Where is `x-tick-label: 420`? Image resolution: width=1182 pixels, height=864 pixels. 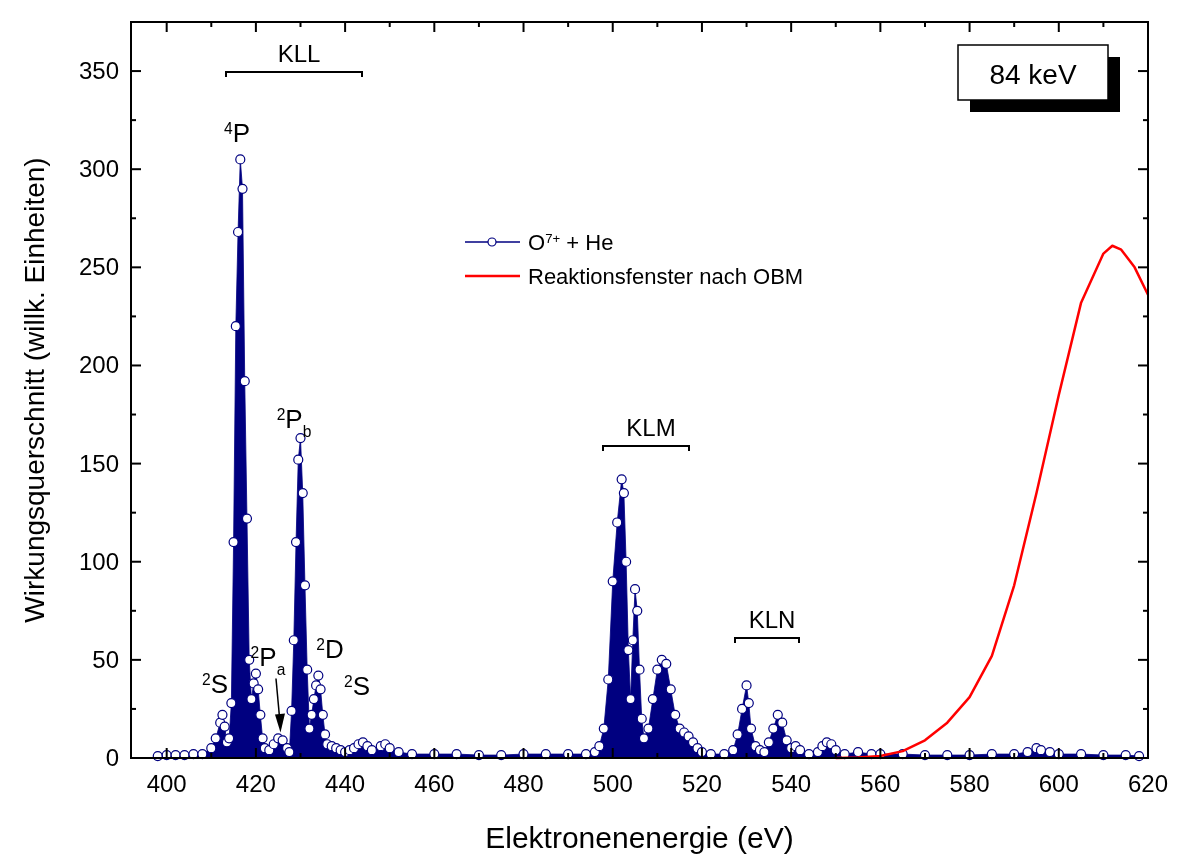 x-tick-label: 420 is located at coordinates (255, 783).